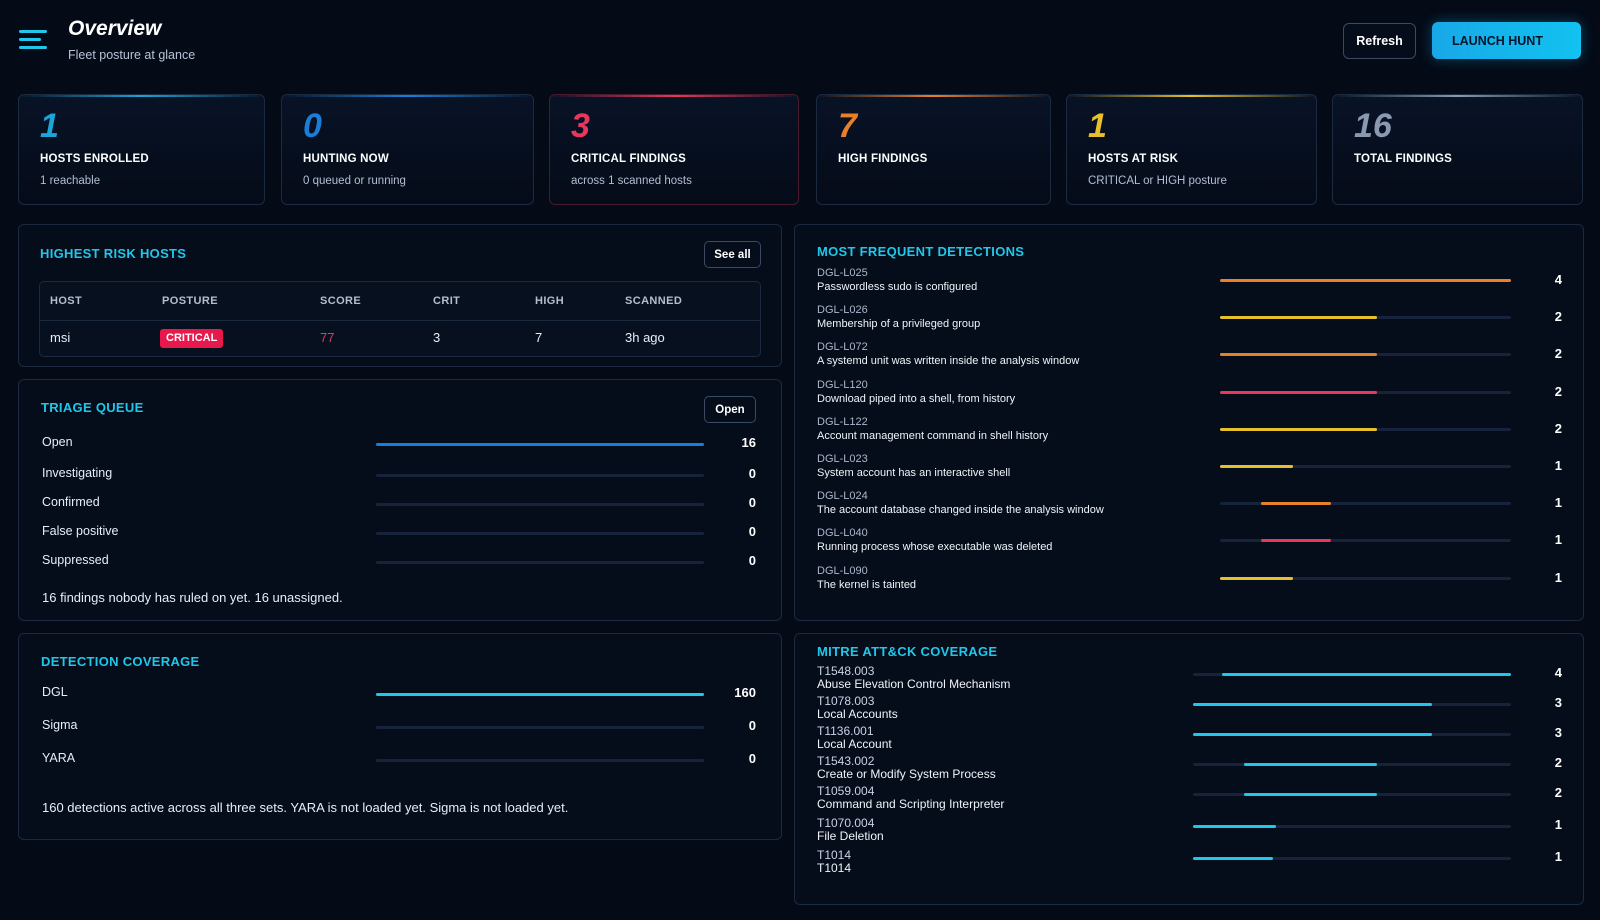  Describe the element at coordinates (846, 761) in the screenshot. I see `technique-id: T1543.002` at that location.